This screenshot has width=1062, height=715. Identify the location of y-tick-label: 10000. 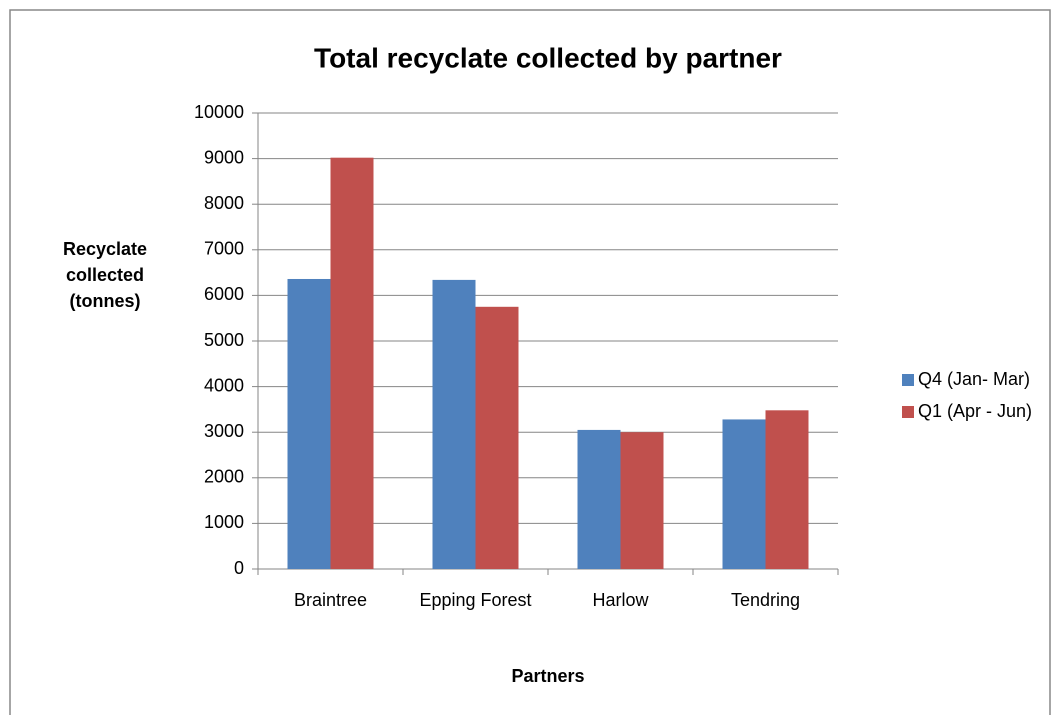
(219, 112).